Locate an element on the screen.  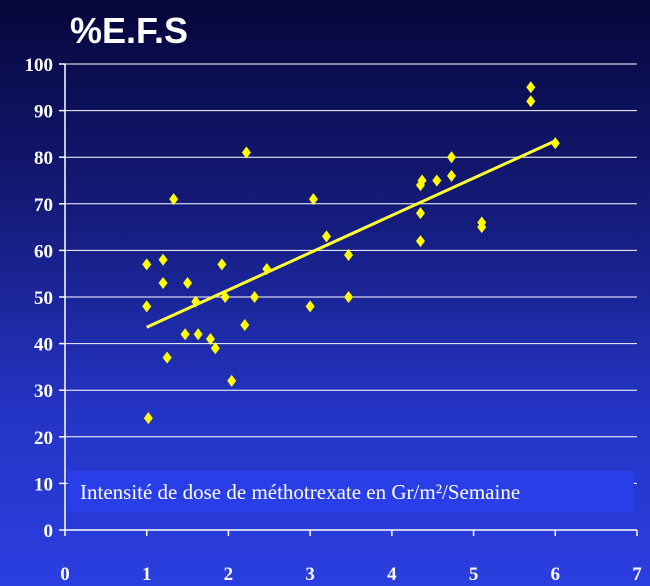
x-tick-label: 1 is located at coordinates (147, 574).